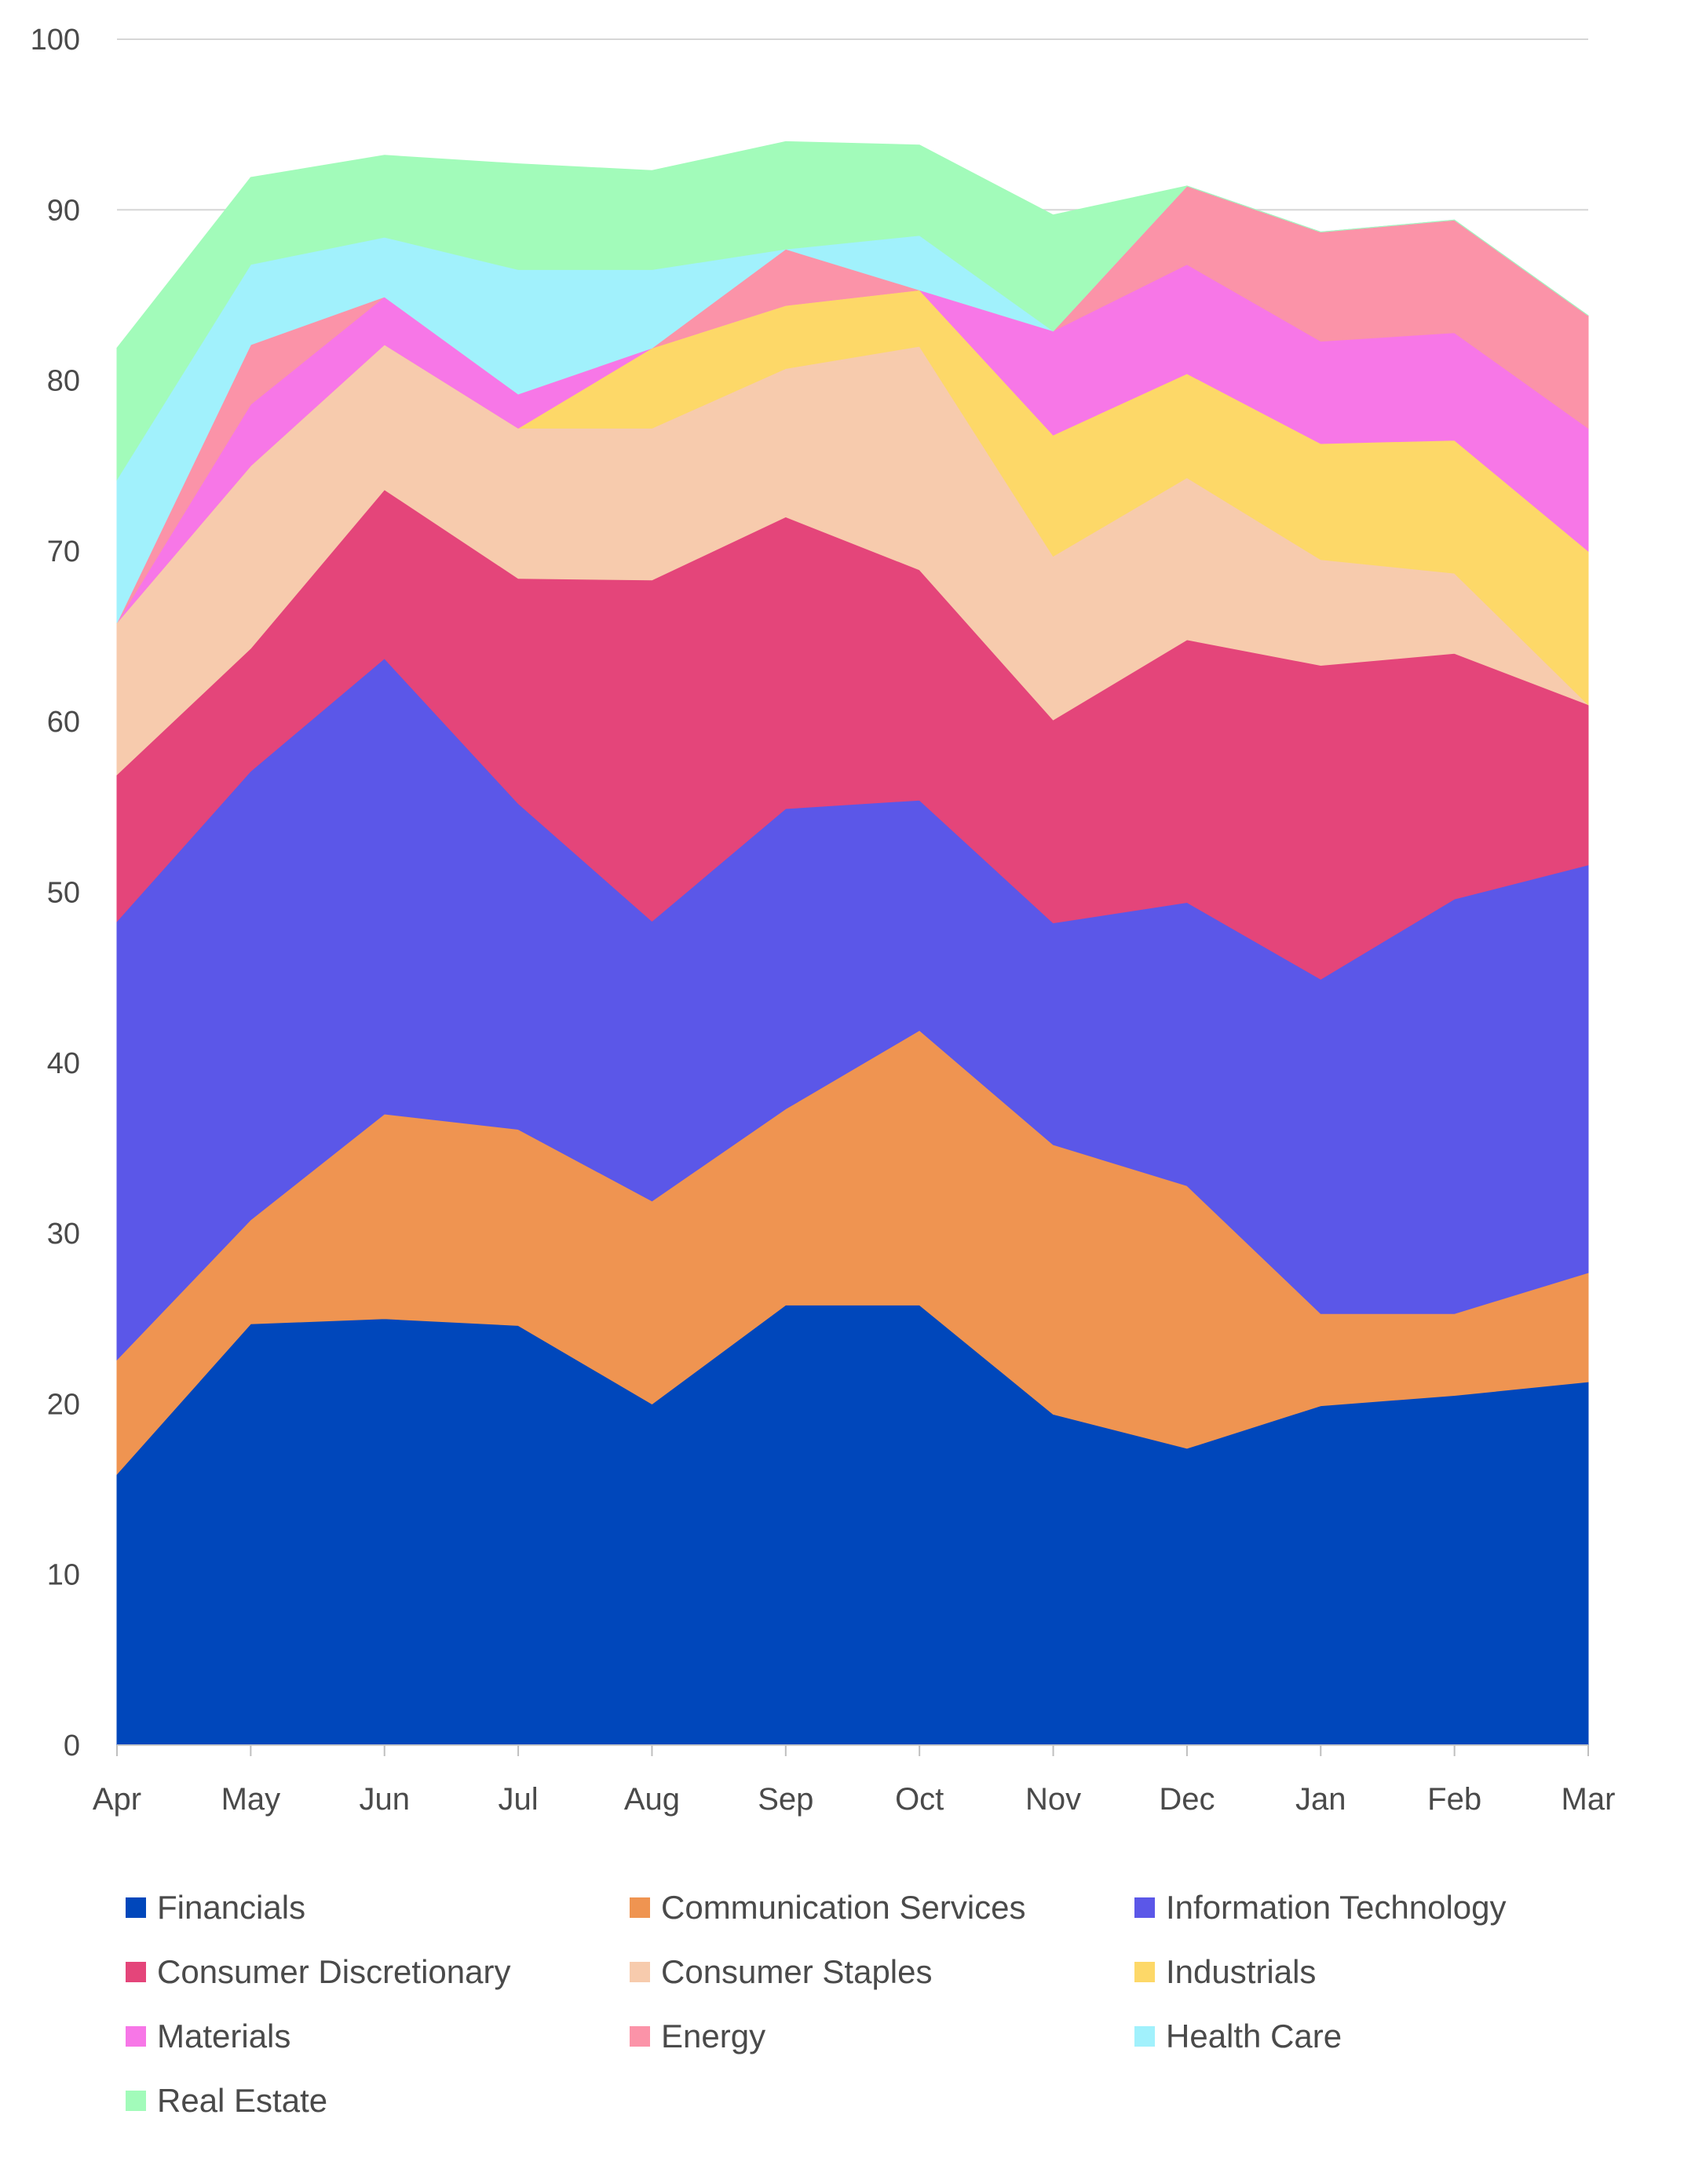 This screenshot has width=1684, height=2184. I want to click on x-tick-month: Apr, so click(117, 1799).